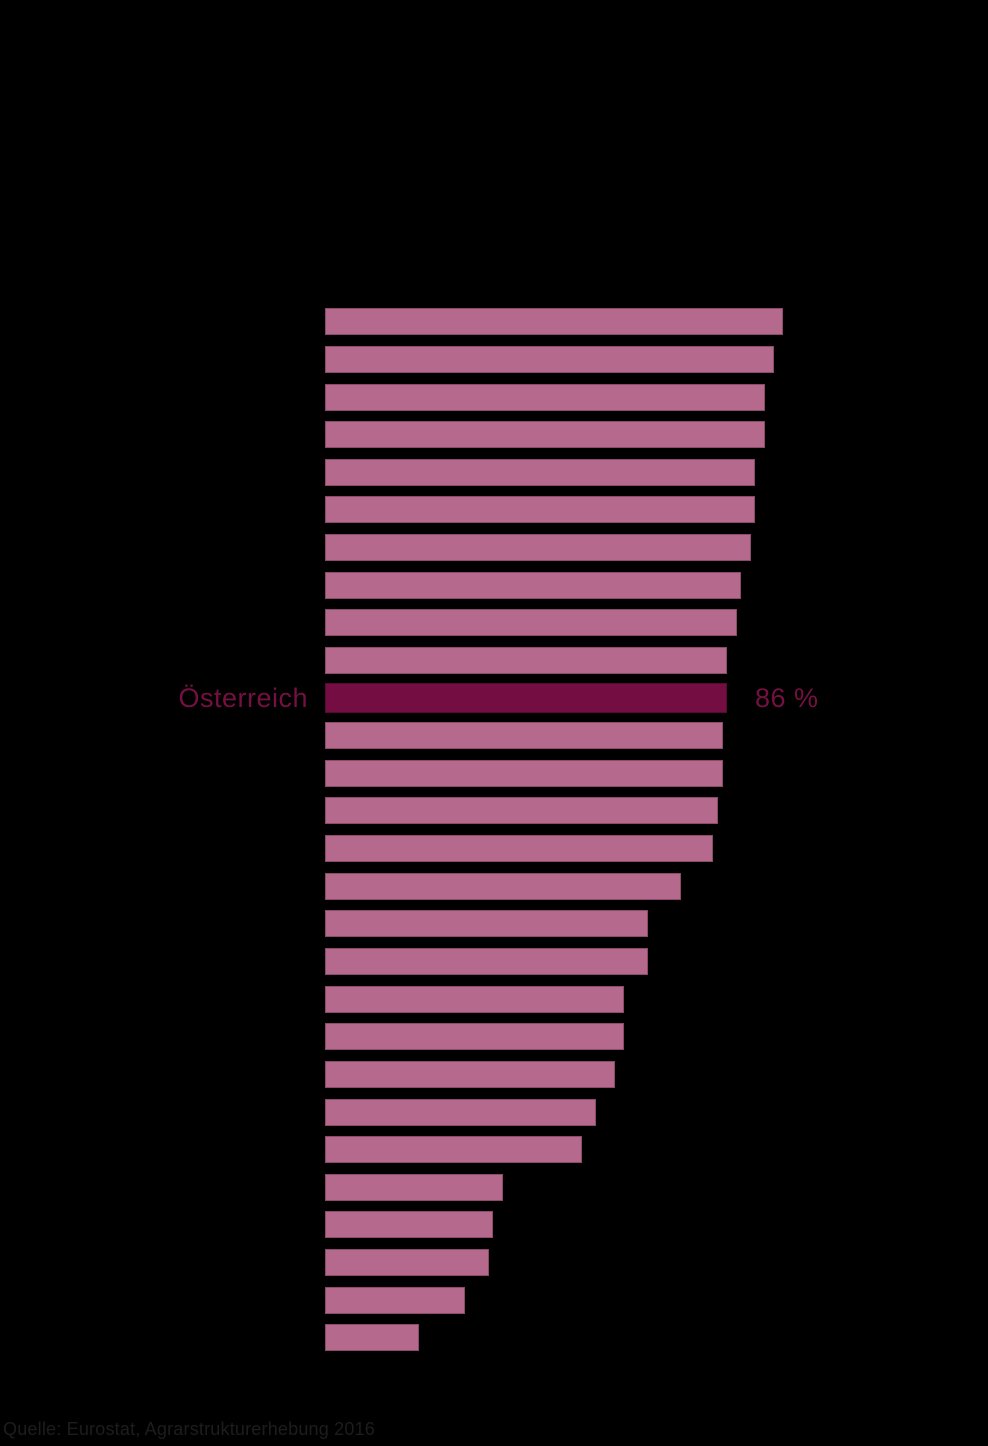 This screenshot has height=1446, width=988. I want to click on highlight-value-label: 86 %, so click(787, 698).